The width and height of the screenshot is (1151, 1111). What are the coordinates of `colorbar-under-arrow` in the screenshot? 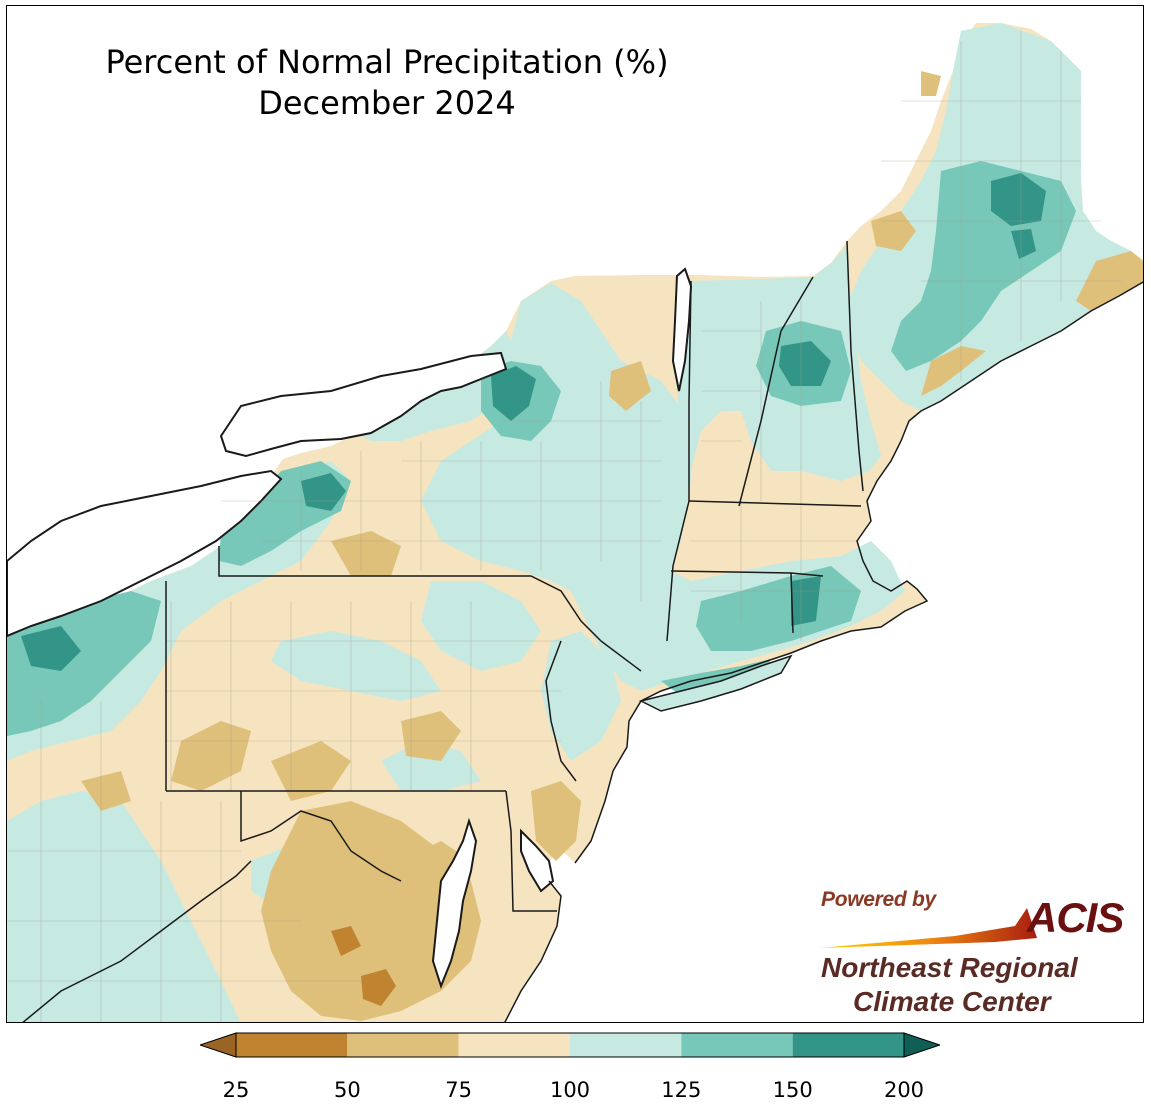 It's located at (218, 1045).